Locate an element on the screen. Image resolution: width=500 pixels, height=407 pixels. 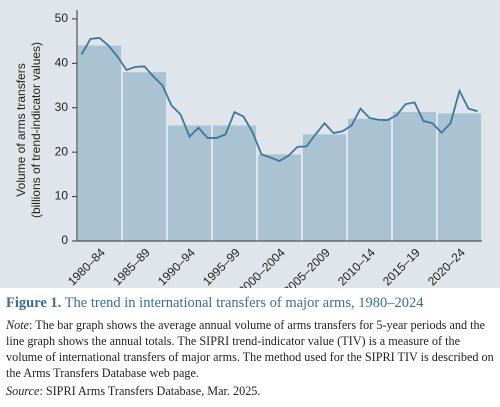
y-tick-label: 20 is located at coordinates (62, 151).